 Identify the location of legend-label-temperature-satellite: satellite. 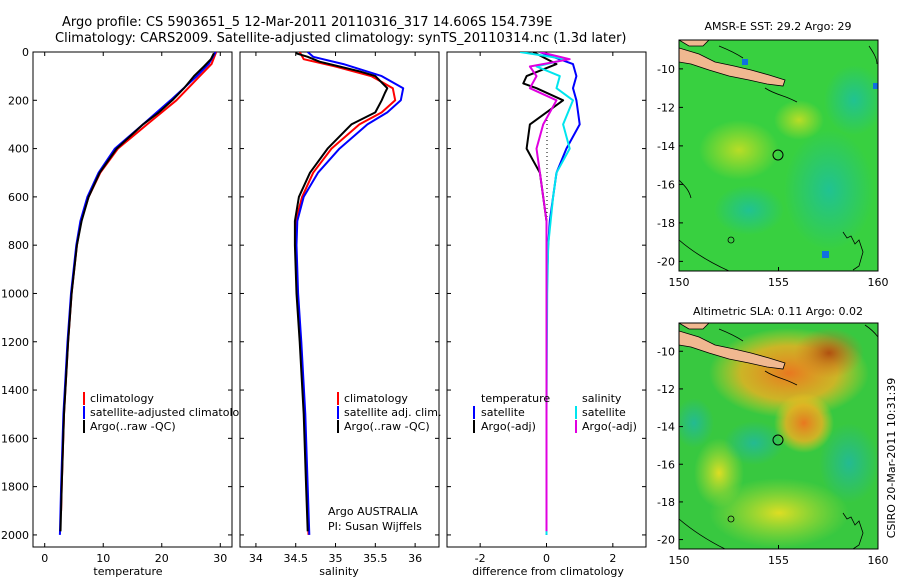
(503, 412).